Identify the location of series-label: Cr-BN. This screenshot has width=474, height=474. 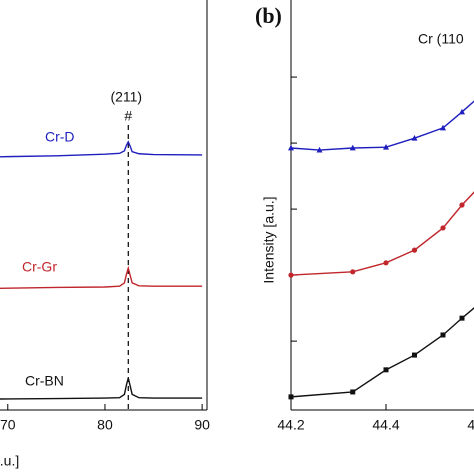
(44, 381).